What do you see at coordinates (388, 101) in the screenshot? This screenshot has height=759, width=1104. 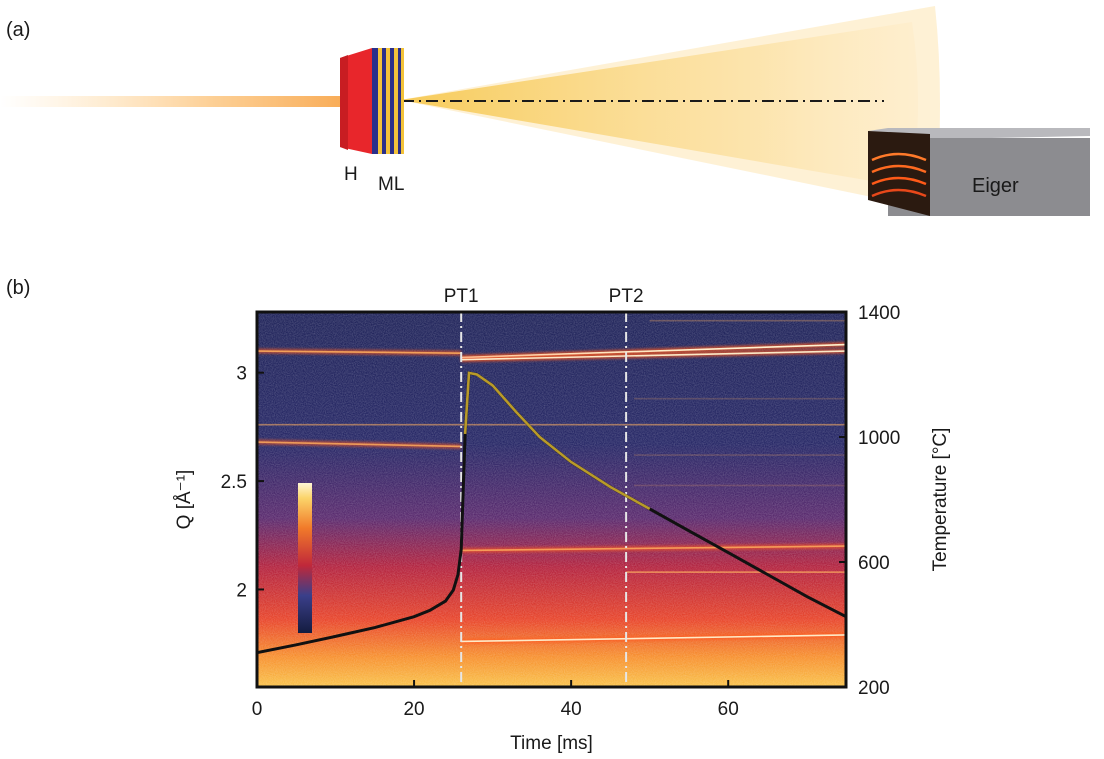 I see `multilayer-sample` at bounding box center [388, 101].